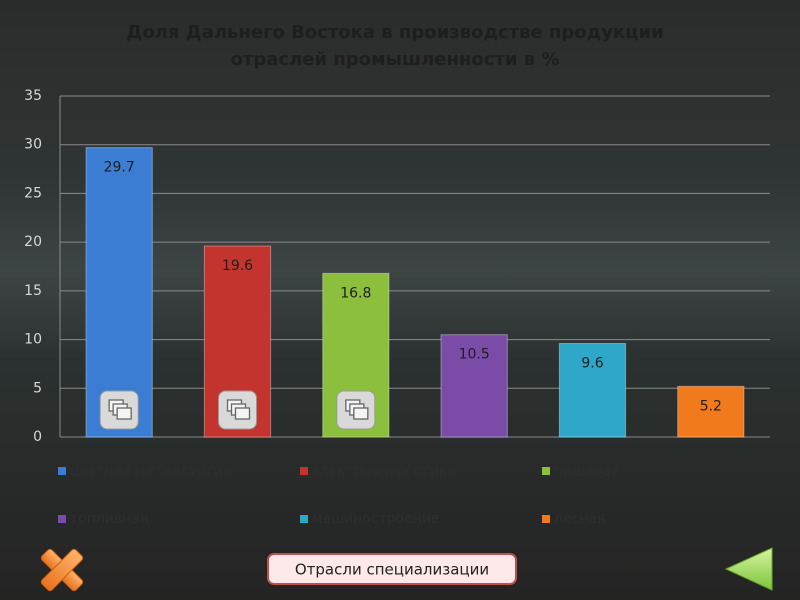 This screenshot has width=800, height=600. I want to click on button-box, so click(392, 569).